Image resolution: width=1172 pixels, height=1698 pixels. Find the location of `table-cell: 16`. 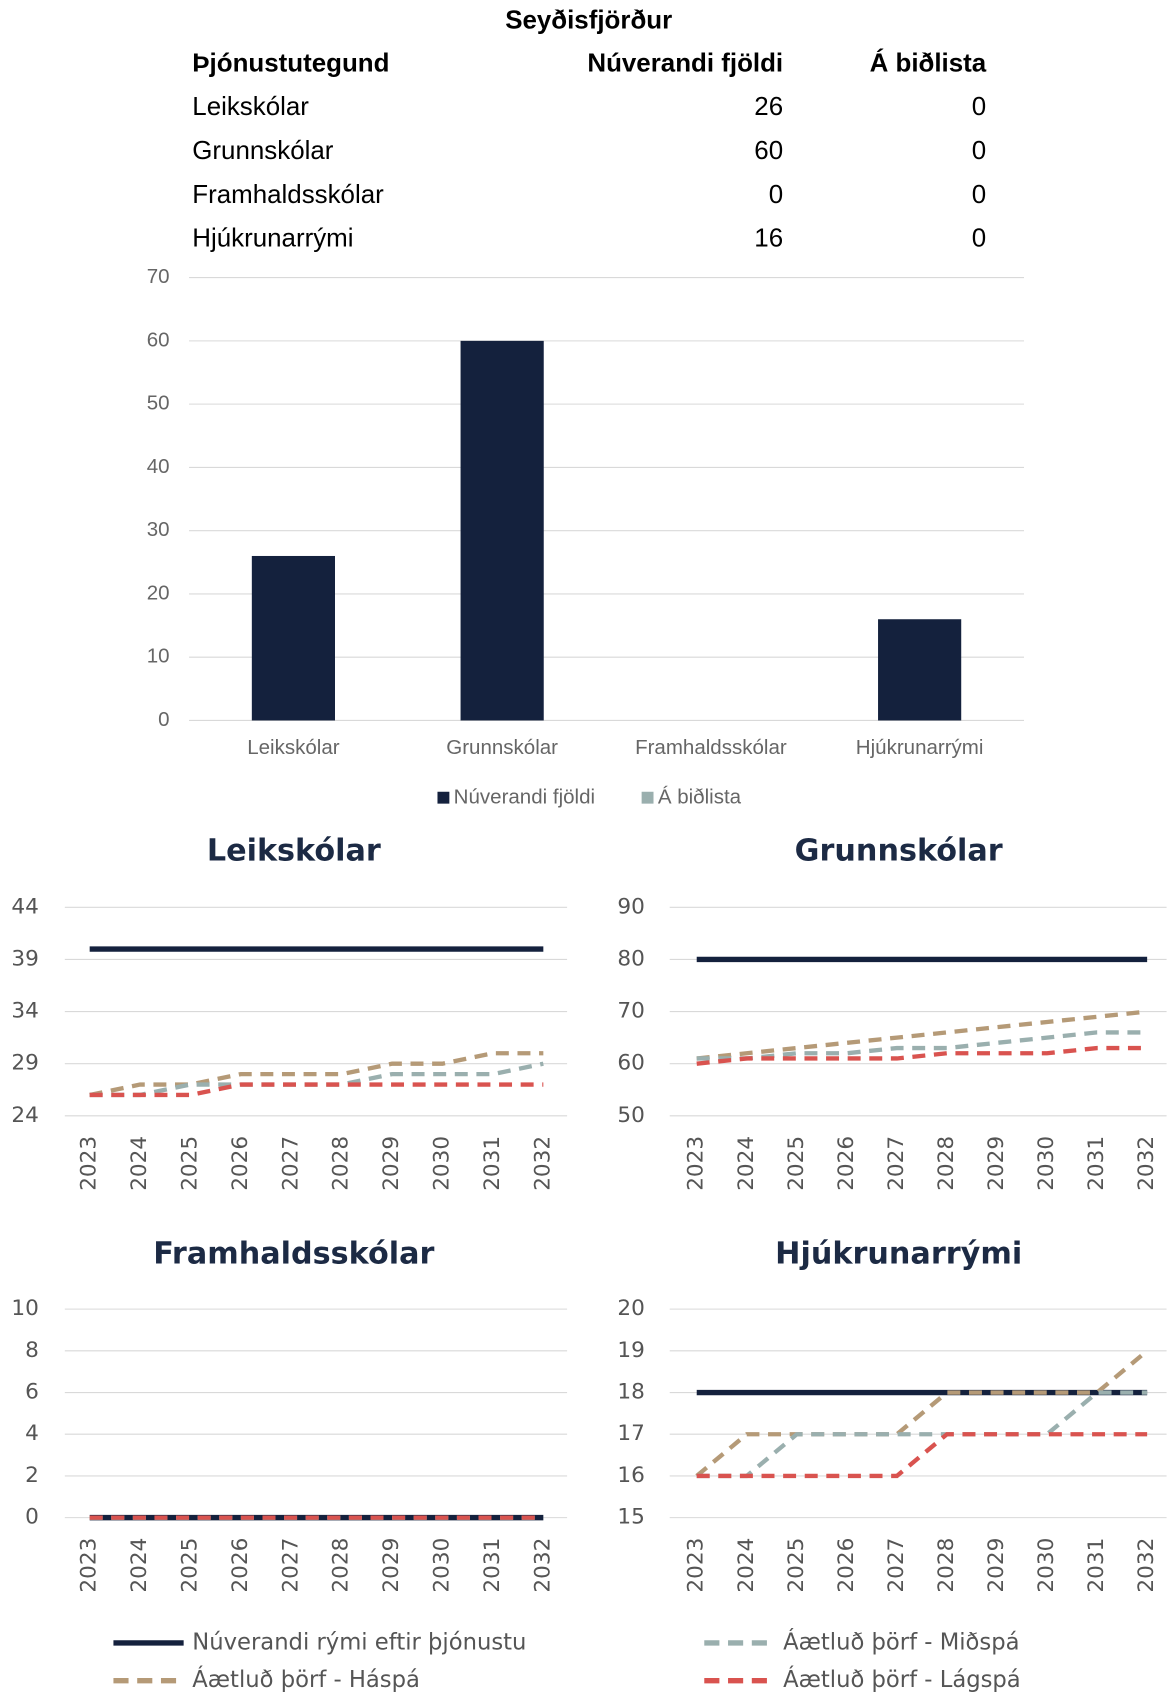

table-cell: 16 is located at coordinates (768, 239).